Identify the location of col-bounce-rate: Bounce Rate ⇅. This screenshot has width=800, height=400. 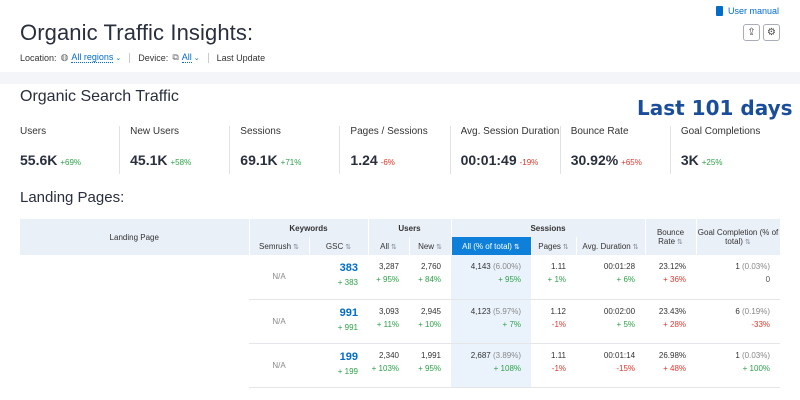
(671, 237).